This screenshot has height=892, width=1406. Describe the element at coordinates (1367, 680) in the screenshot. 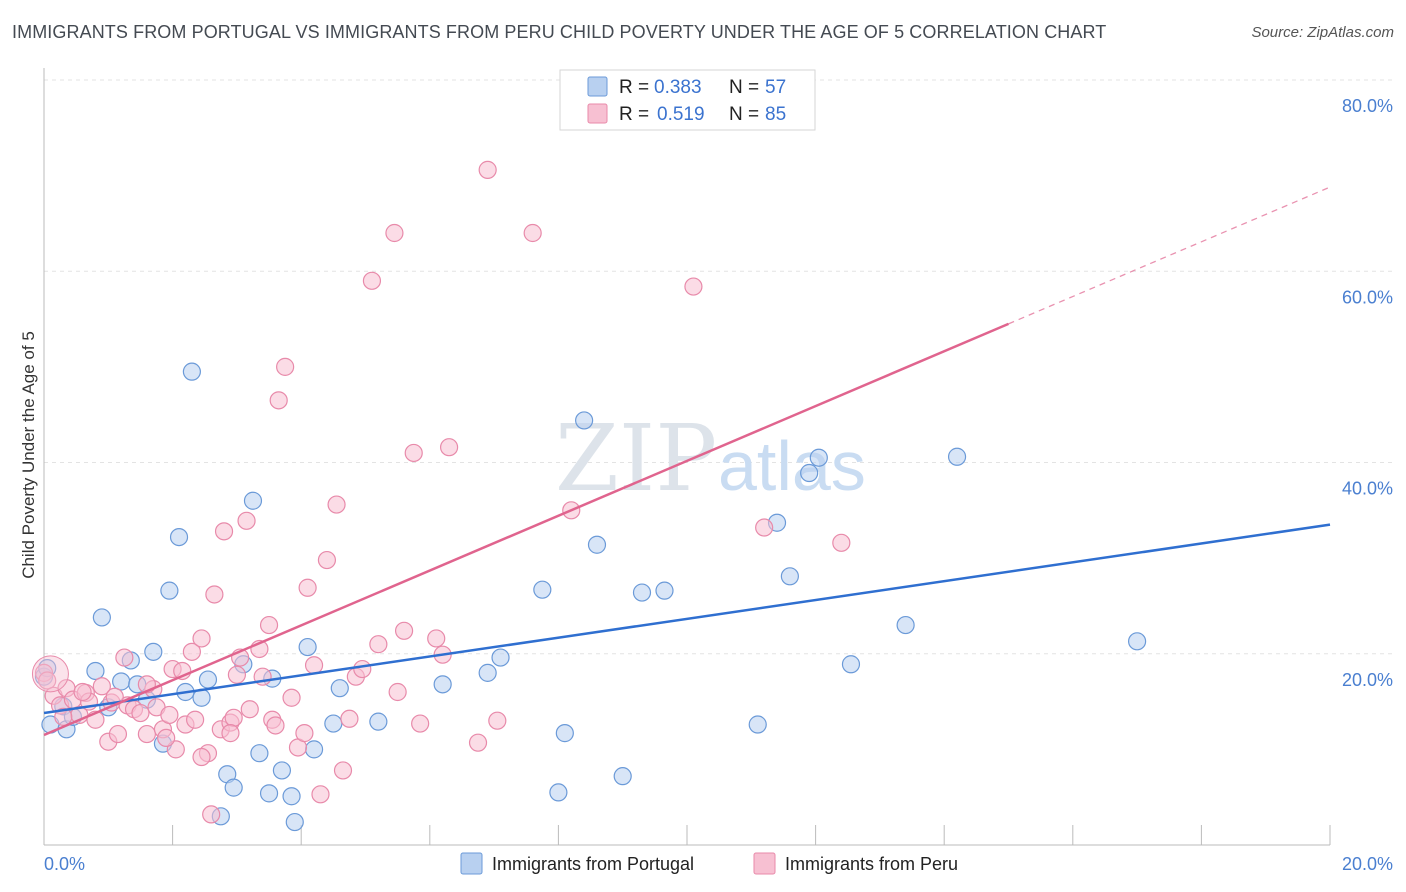

I see `y-tick-label-0: 20.0%` at that location.